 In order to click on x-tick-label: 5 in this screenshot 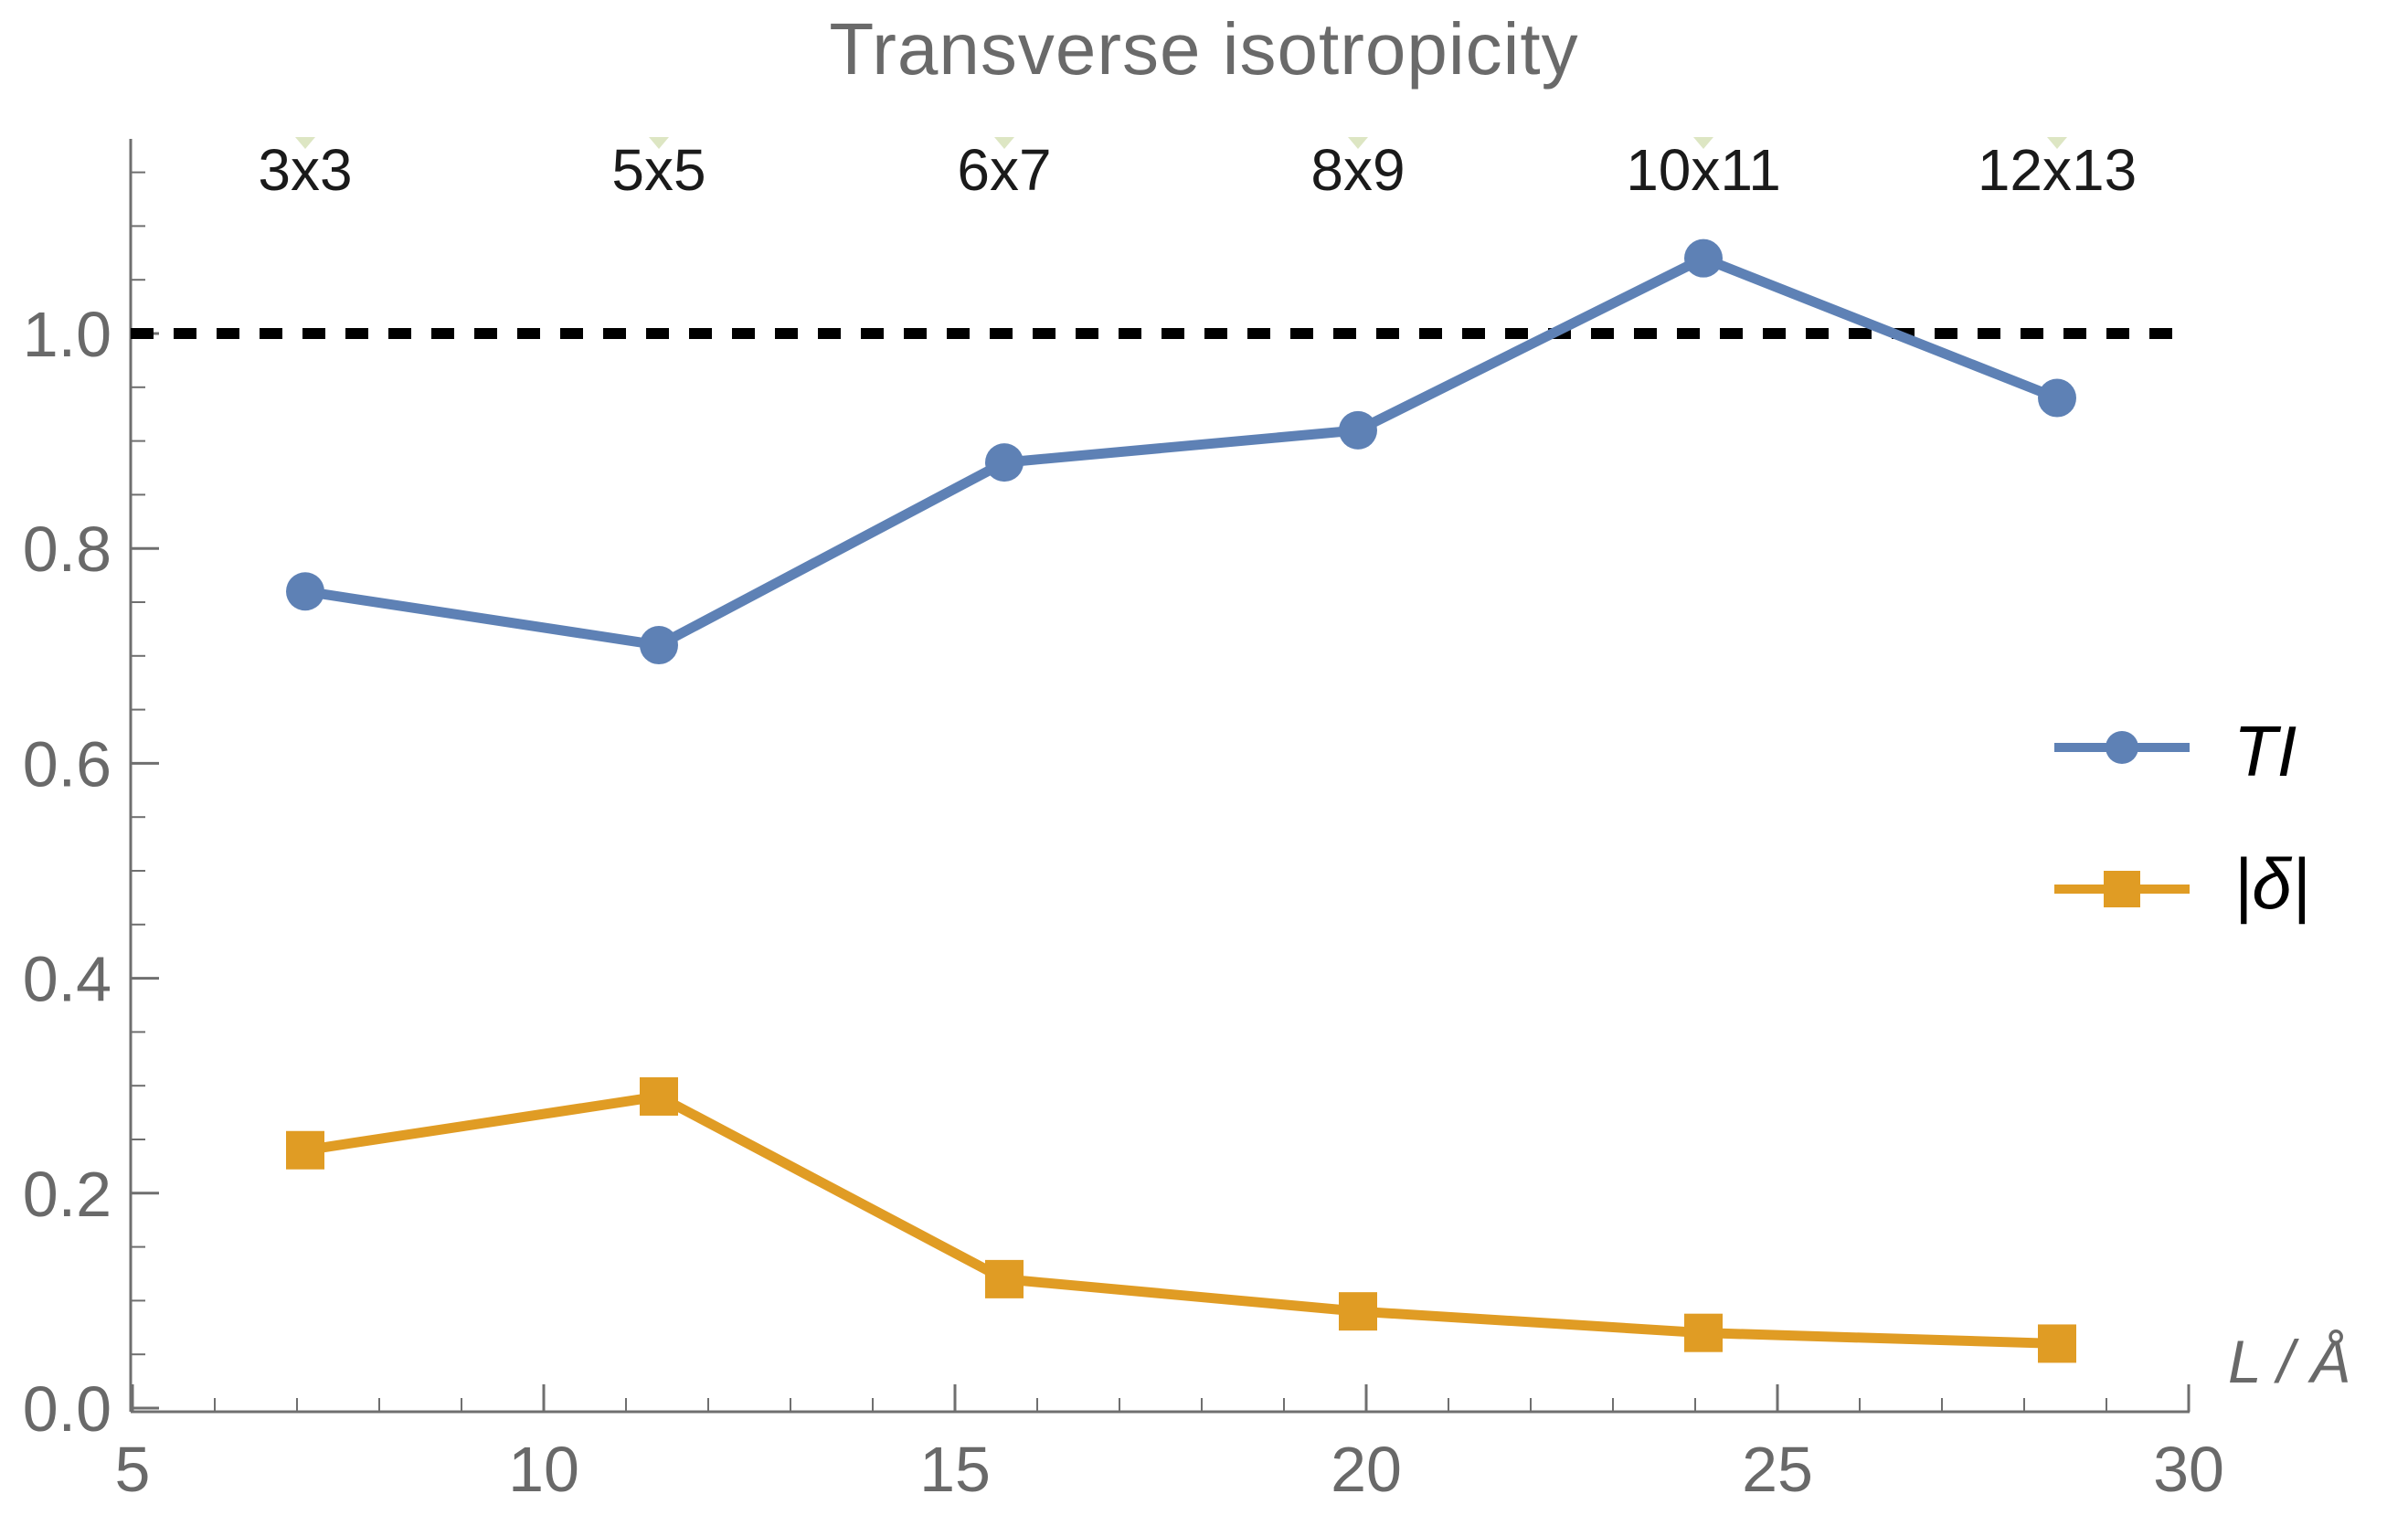, I will do `click(133, 1469)`.